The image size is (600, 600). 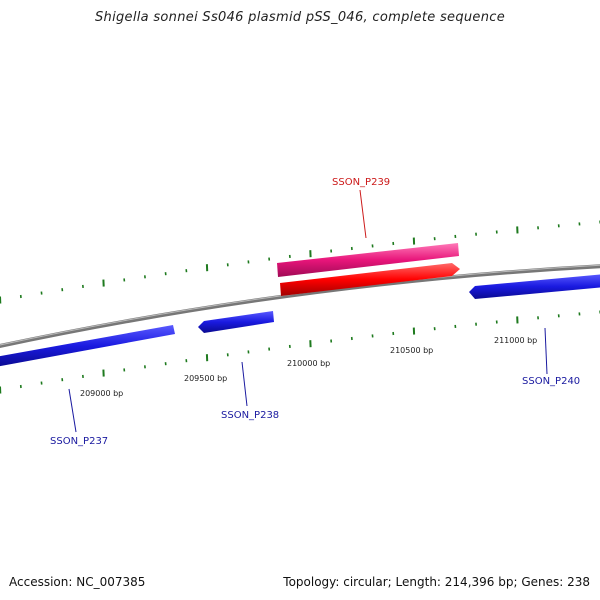 I want to click on gene-label-SSON_P240: SSON_P240, so click(x=551, y=381).